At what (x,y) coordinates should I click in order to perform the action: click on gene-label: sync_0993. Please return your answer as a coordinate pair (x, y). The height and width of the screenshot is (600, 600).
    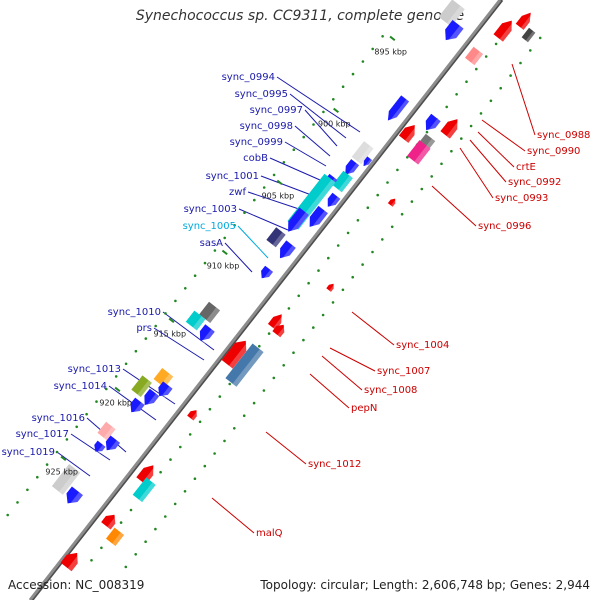
    Looking at the image, I should click on (521, 198).